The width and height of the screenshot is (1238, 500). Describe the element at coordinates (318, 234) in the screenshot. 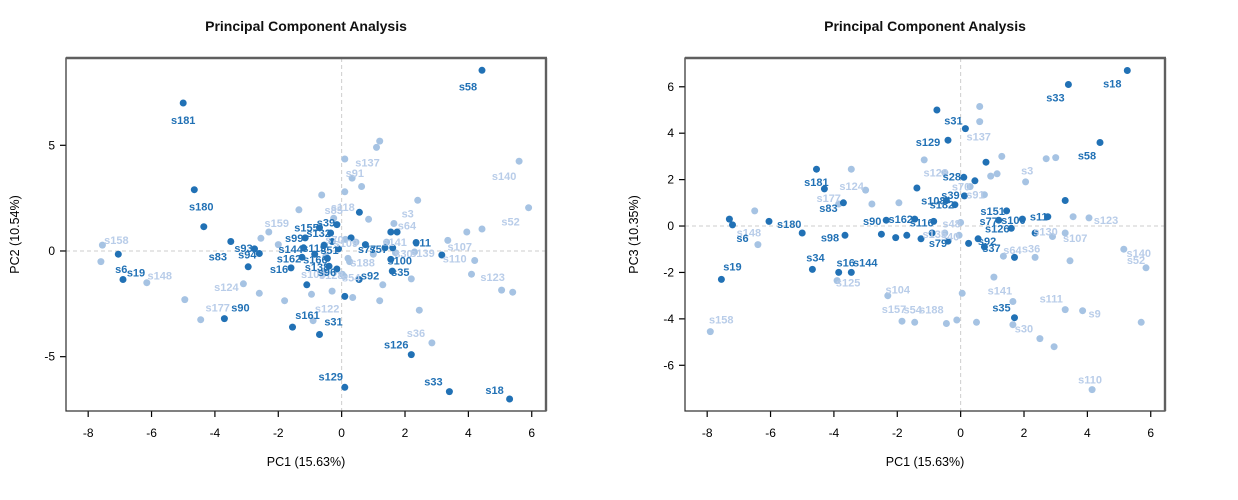

I see `point-label: s132` at that location.